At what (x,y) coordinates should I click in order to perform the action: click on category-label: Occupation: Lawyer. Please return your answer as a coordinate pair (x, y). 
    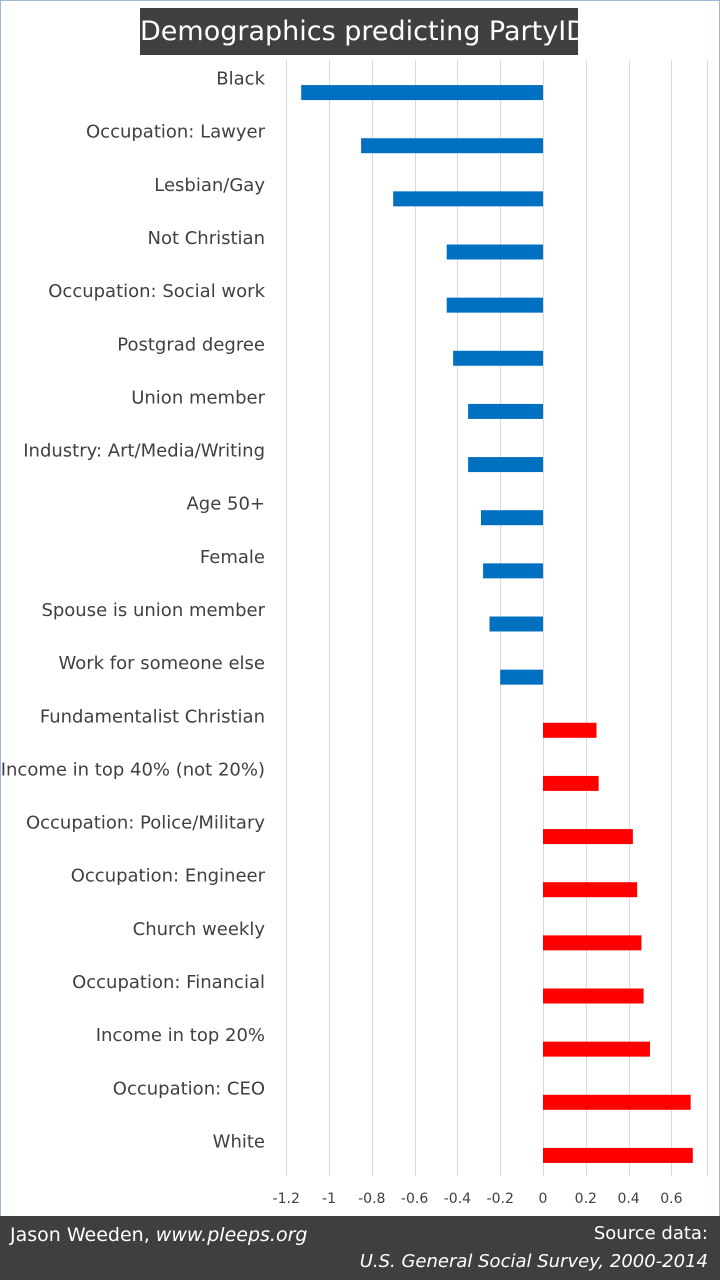
    Looking at the image, I should click on (176, 132).